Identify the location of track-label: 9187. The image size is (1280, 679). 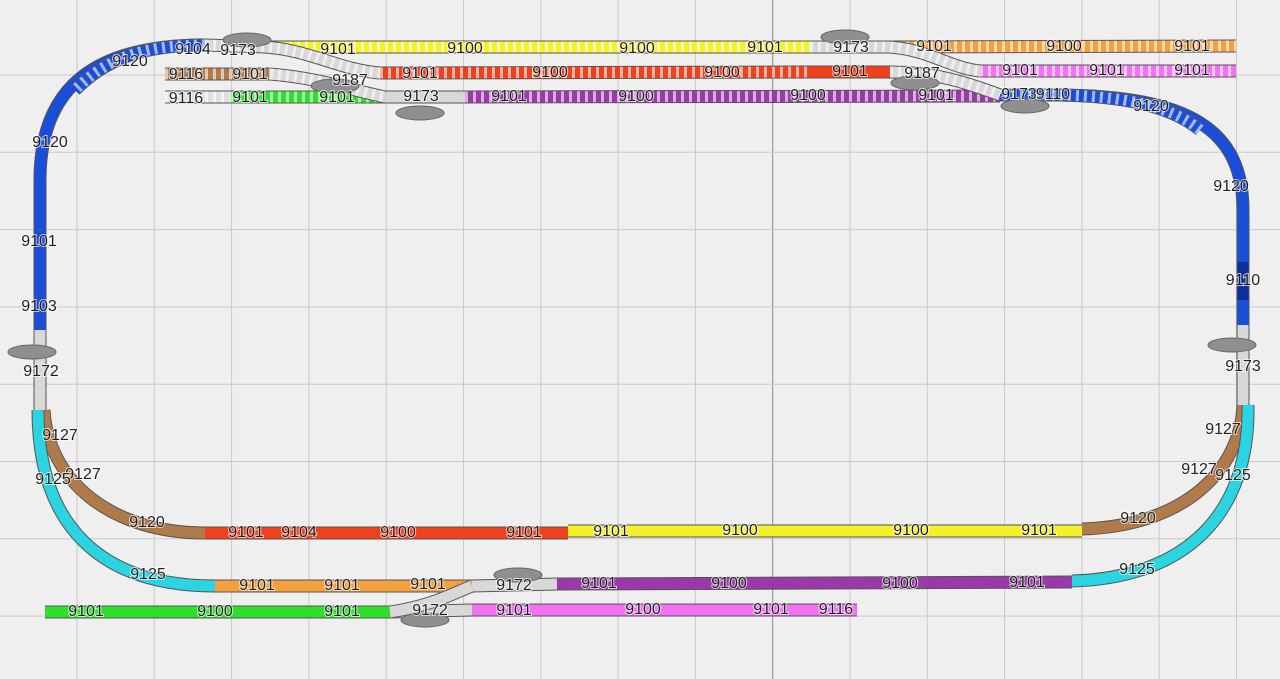
(922, 73).